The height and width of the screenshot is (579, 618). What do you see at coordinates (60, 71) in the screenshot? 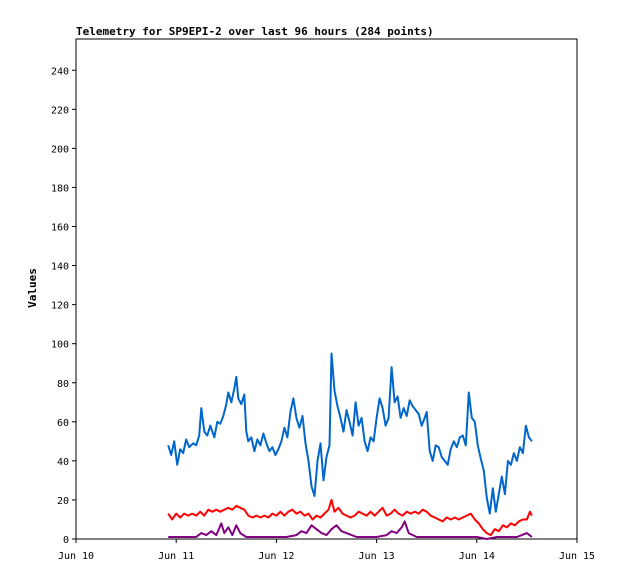
I see `y-tick-label: 240` at bounding box center [60, 71].